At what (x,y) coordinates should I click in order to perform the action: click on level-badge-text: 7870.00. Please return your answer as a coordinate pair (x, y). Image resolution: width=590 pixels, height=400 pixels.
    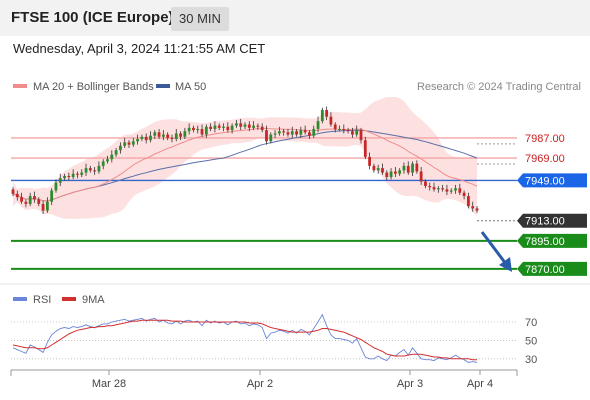
    Looking at the image, I should click on (545, 270).